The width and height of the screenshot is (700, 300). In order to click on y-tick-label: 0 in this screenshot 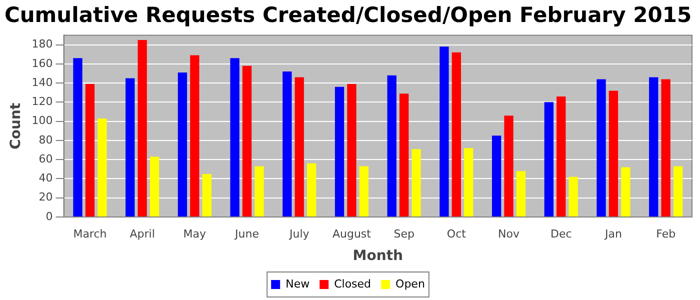, I will do `click(49, 216)`.